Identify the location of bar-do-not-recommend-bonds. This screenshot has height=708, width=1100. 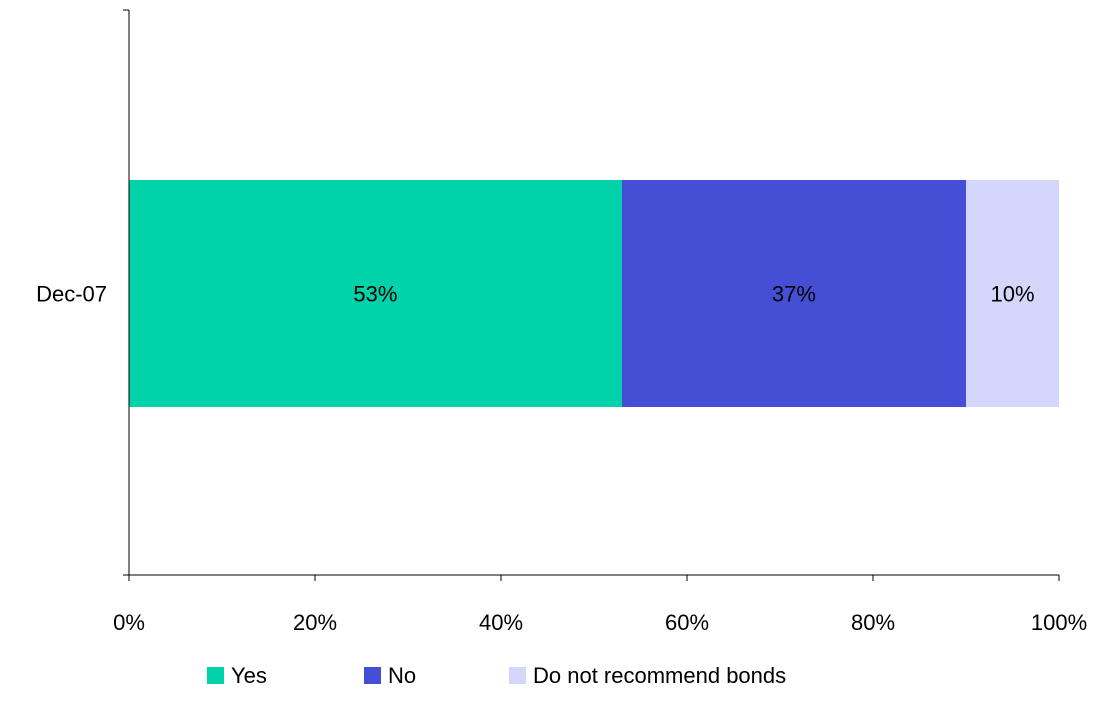
(1012, 293).